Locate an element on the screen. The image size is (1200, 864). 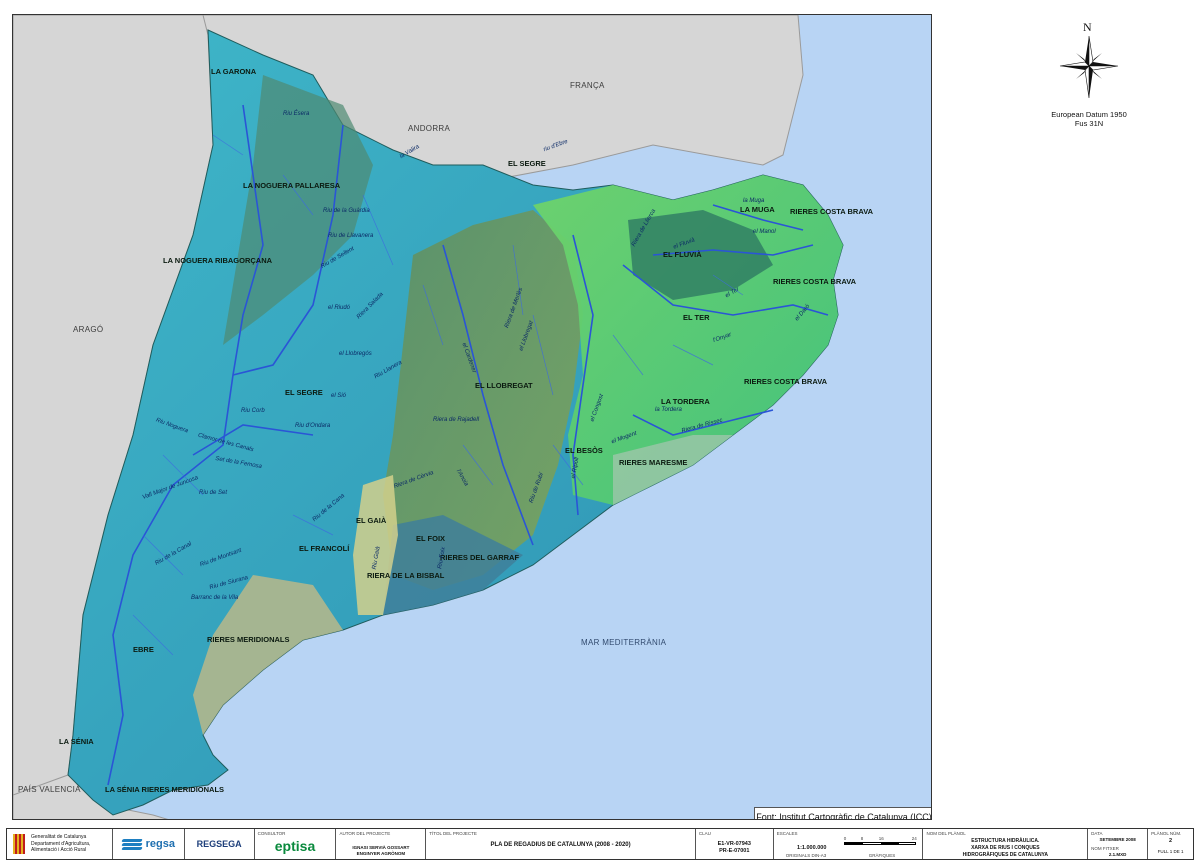
fitxer-caption: Nom fitxer is located at coordinates (1105, 848).